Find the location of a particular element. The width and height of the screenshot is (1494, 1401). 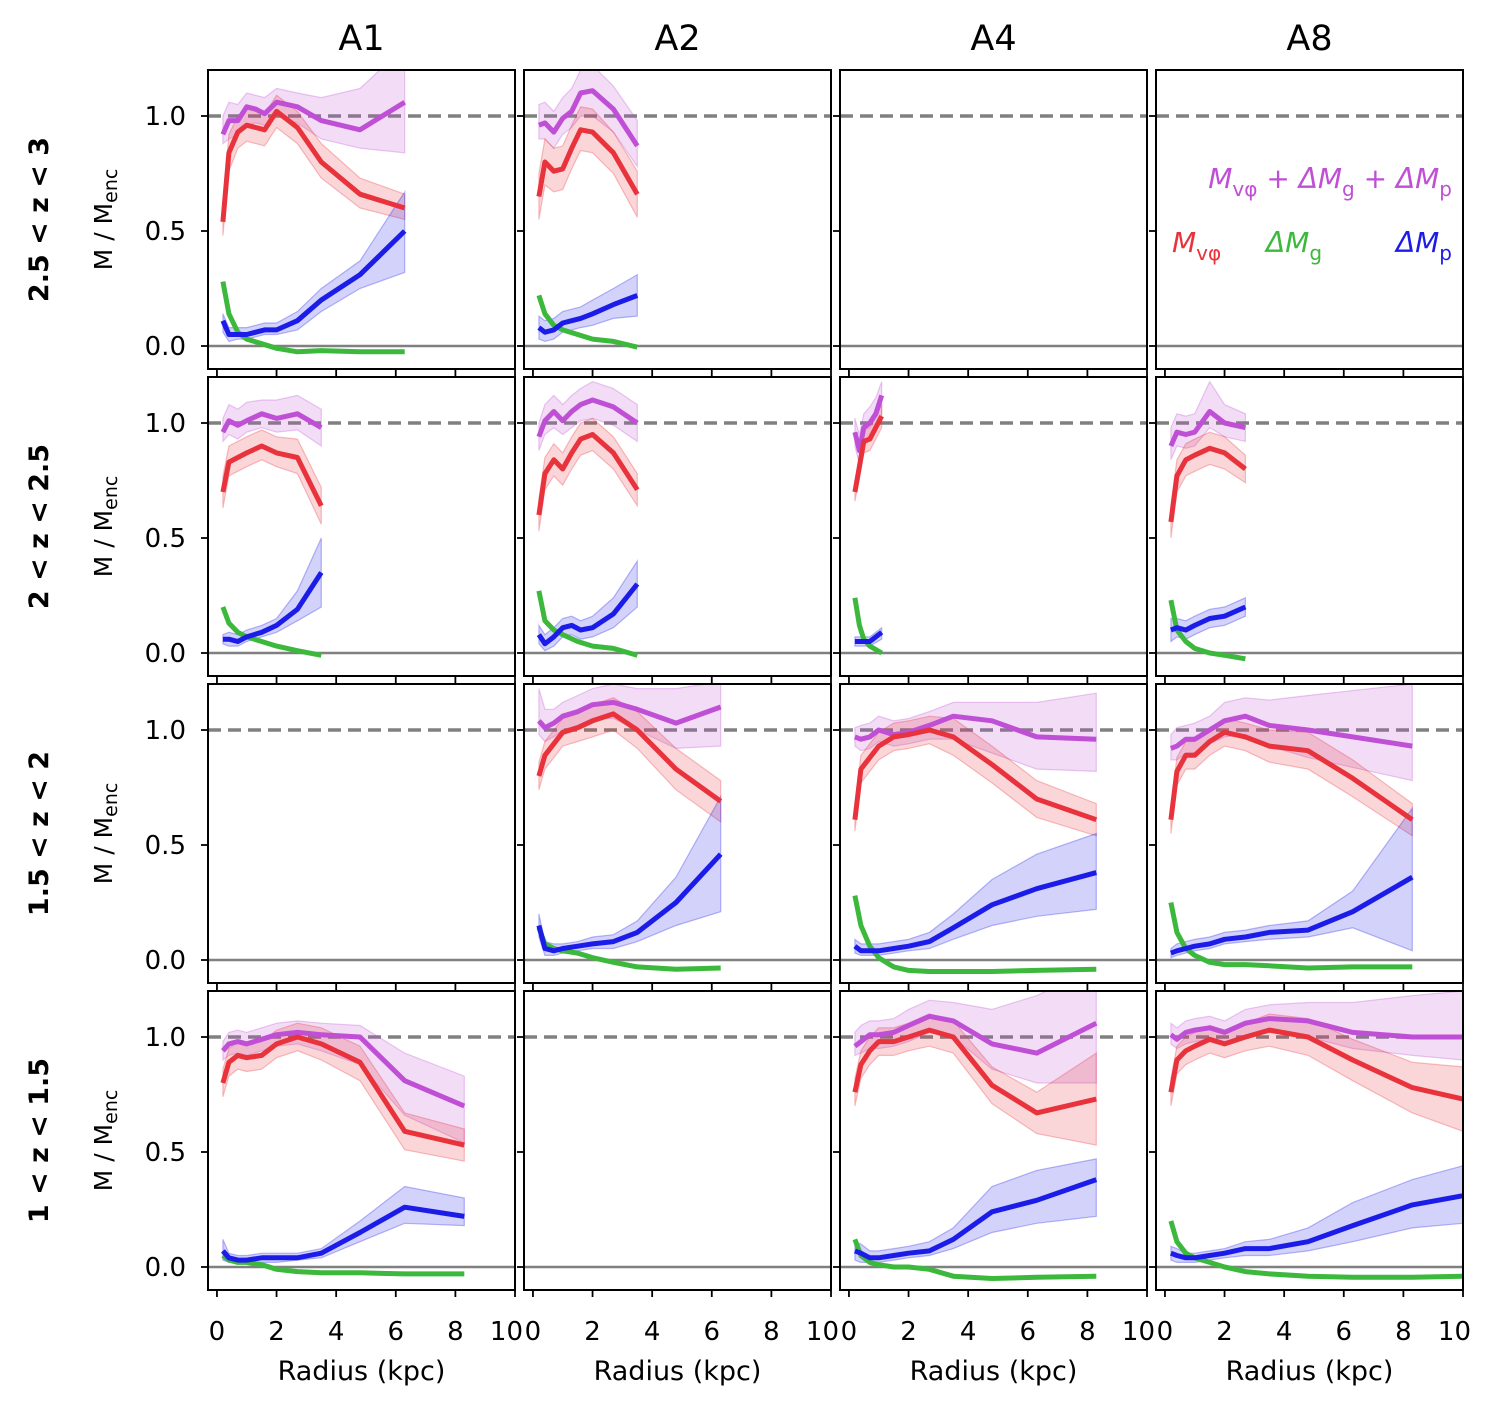

column-title-a1: A1 is located at coordinates (361, 39).